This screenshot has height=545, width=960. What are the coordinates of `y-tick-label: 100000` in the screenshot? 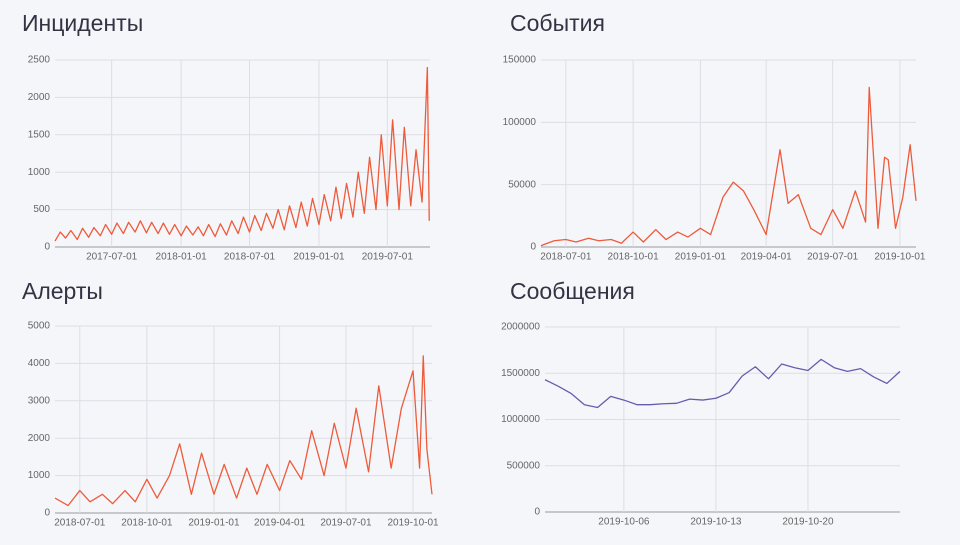 It's located at (520, 122).